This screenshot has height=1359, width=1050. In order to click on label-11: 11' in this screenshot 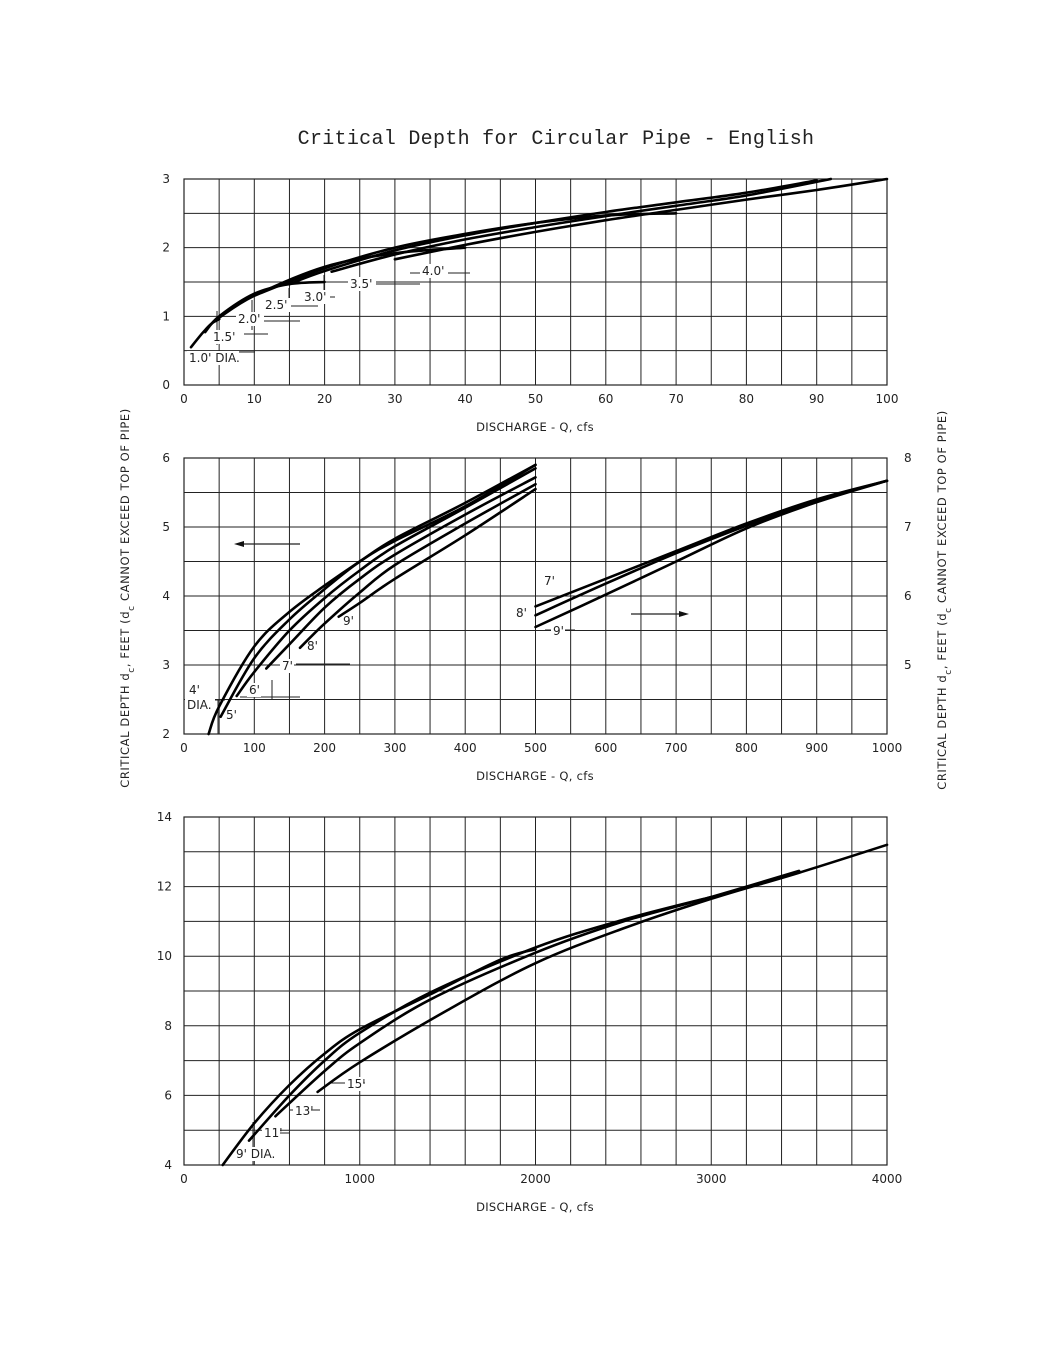, I will do `click(273, 1133)`.